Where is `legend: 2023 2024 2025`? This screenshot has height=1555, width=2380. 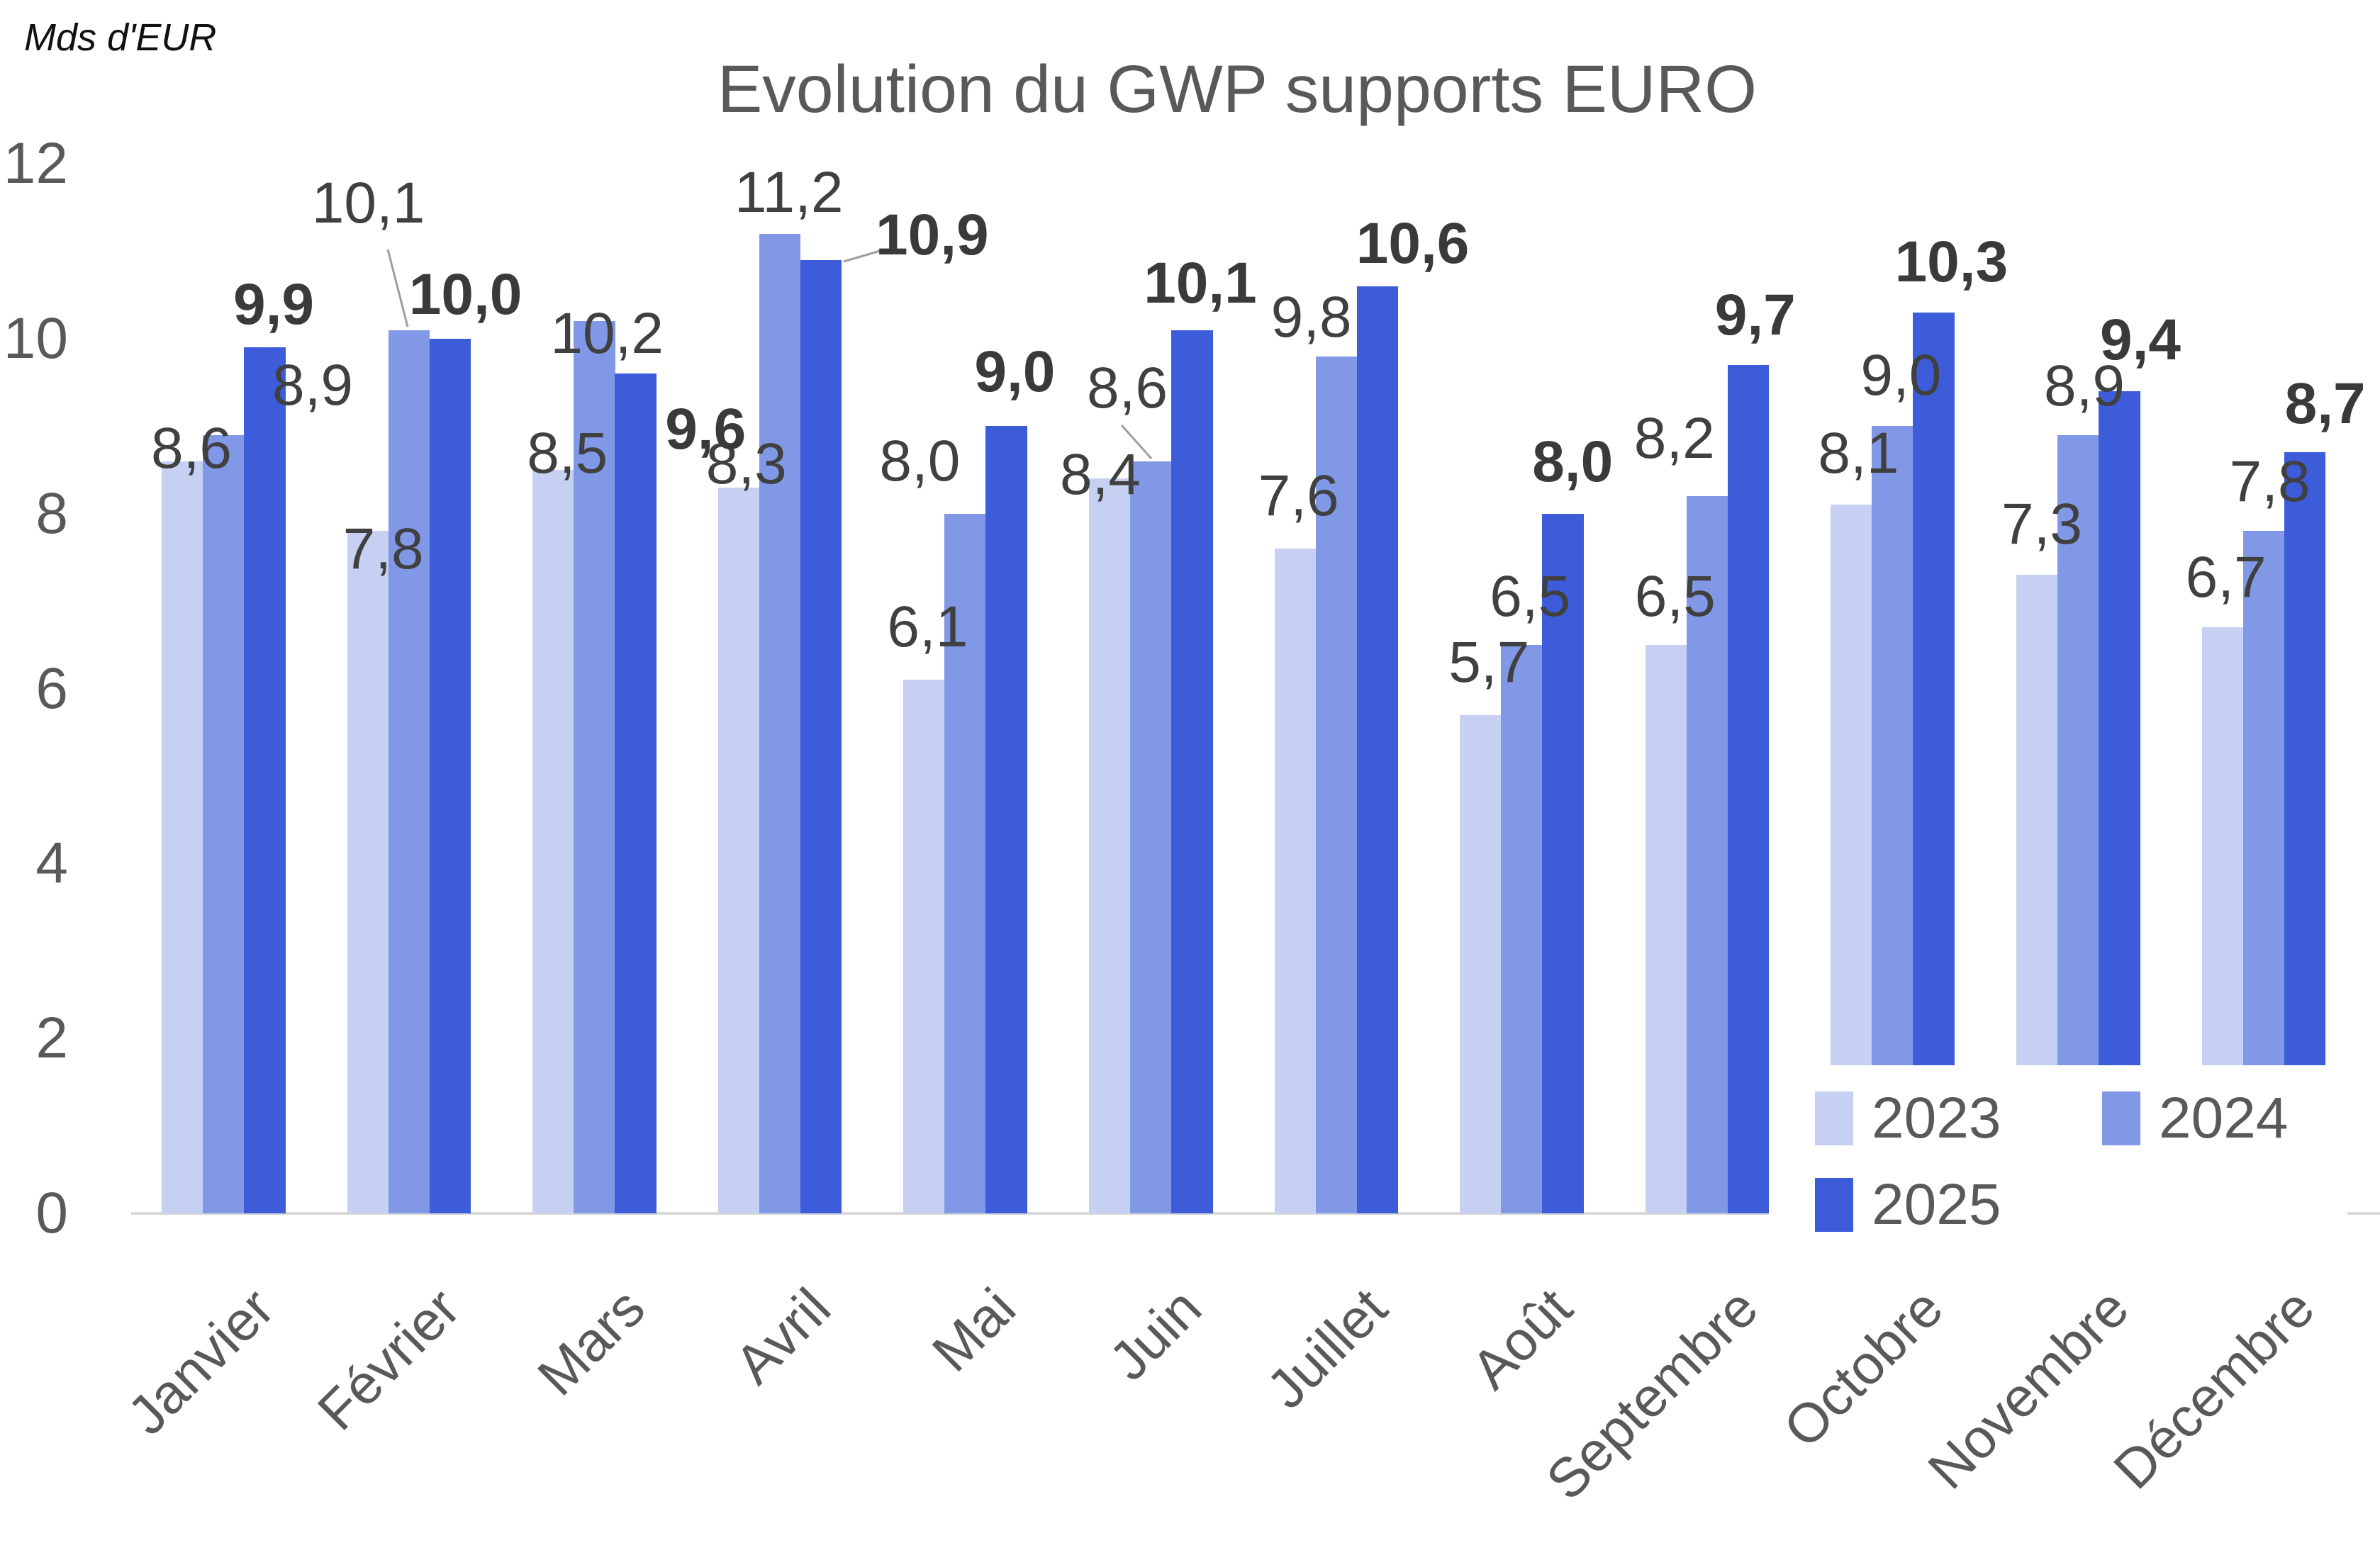 legend: 2023 2024 2025 is located at coordinates (2058, 1175).